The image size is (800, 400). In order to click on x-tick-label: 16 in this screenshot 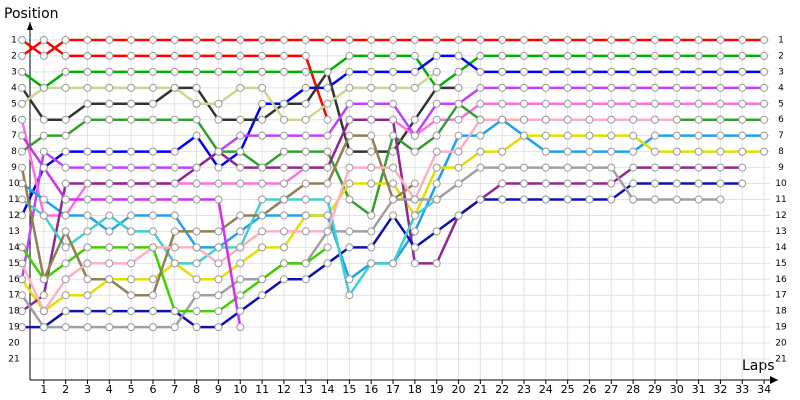, I will do `click(371, 389)`.